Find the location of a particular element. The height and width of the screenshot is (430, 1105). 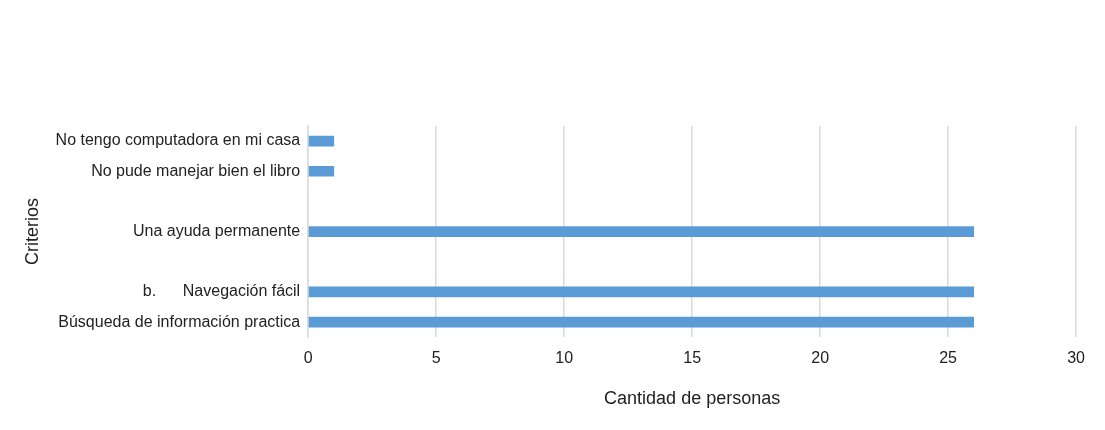

x-axis-title: Cantidad de personas is located at coordinates (692, 398).